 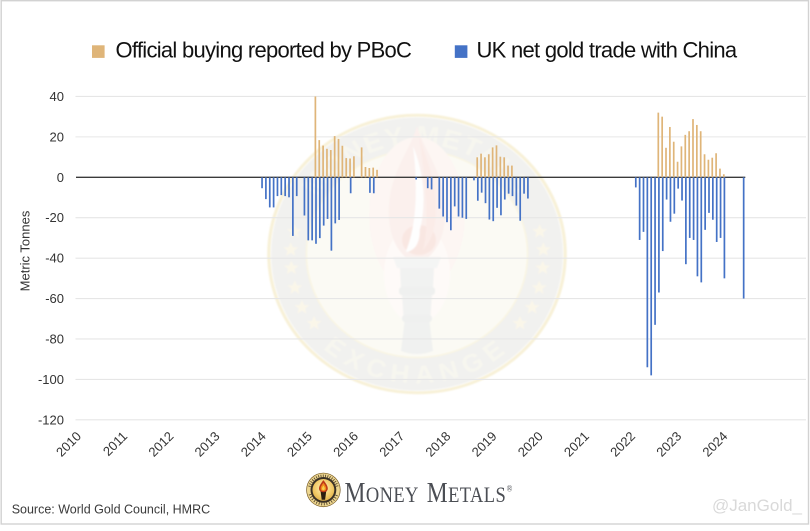 I want to click on svg-text: -100, so click(x=51, y=379).